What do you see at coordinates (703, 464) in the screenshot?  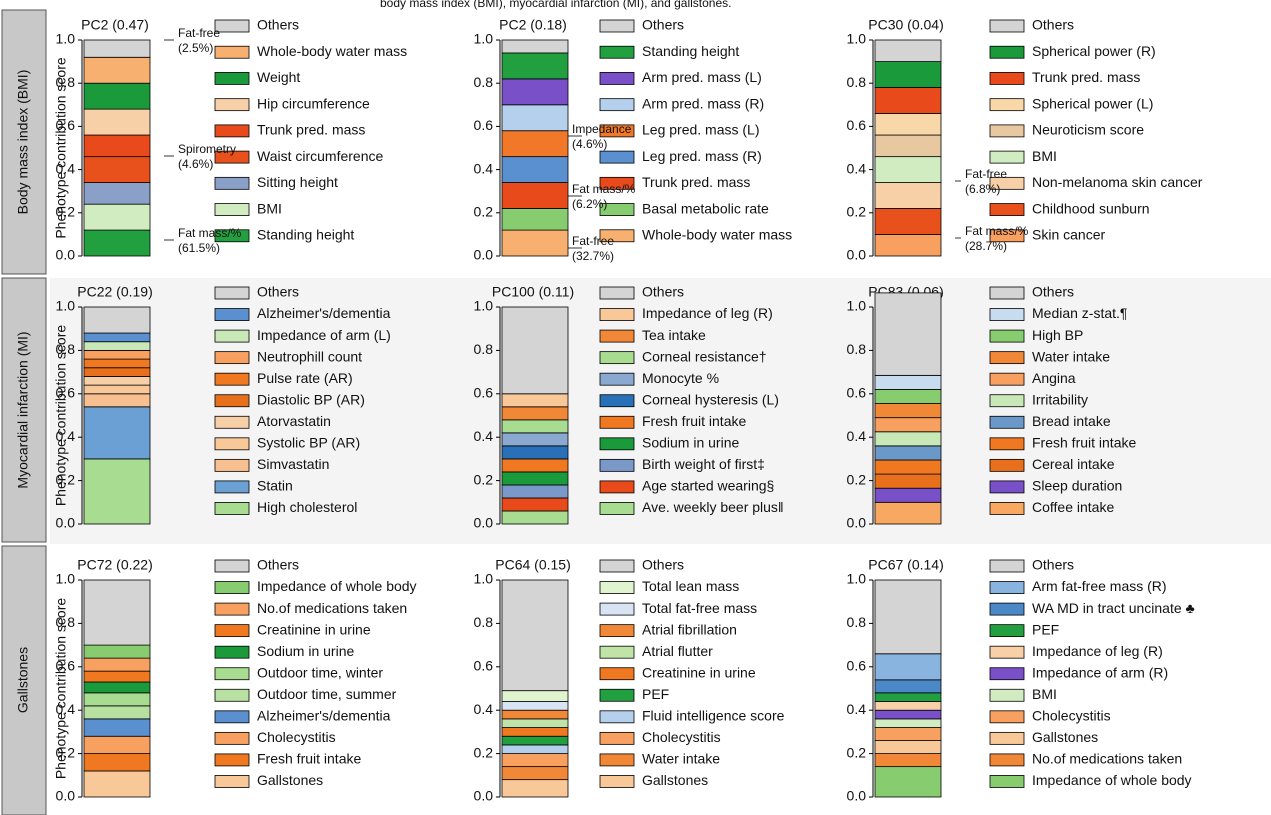 I see `legend-label: Birth weight of first‡` at bounding box center [703, 464].